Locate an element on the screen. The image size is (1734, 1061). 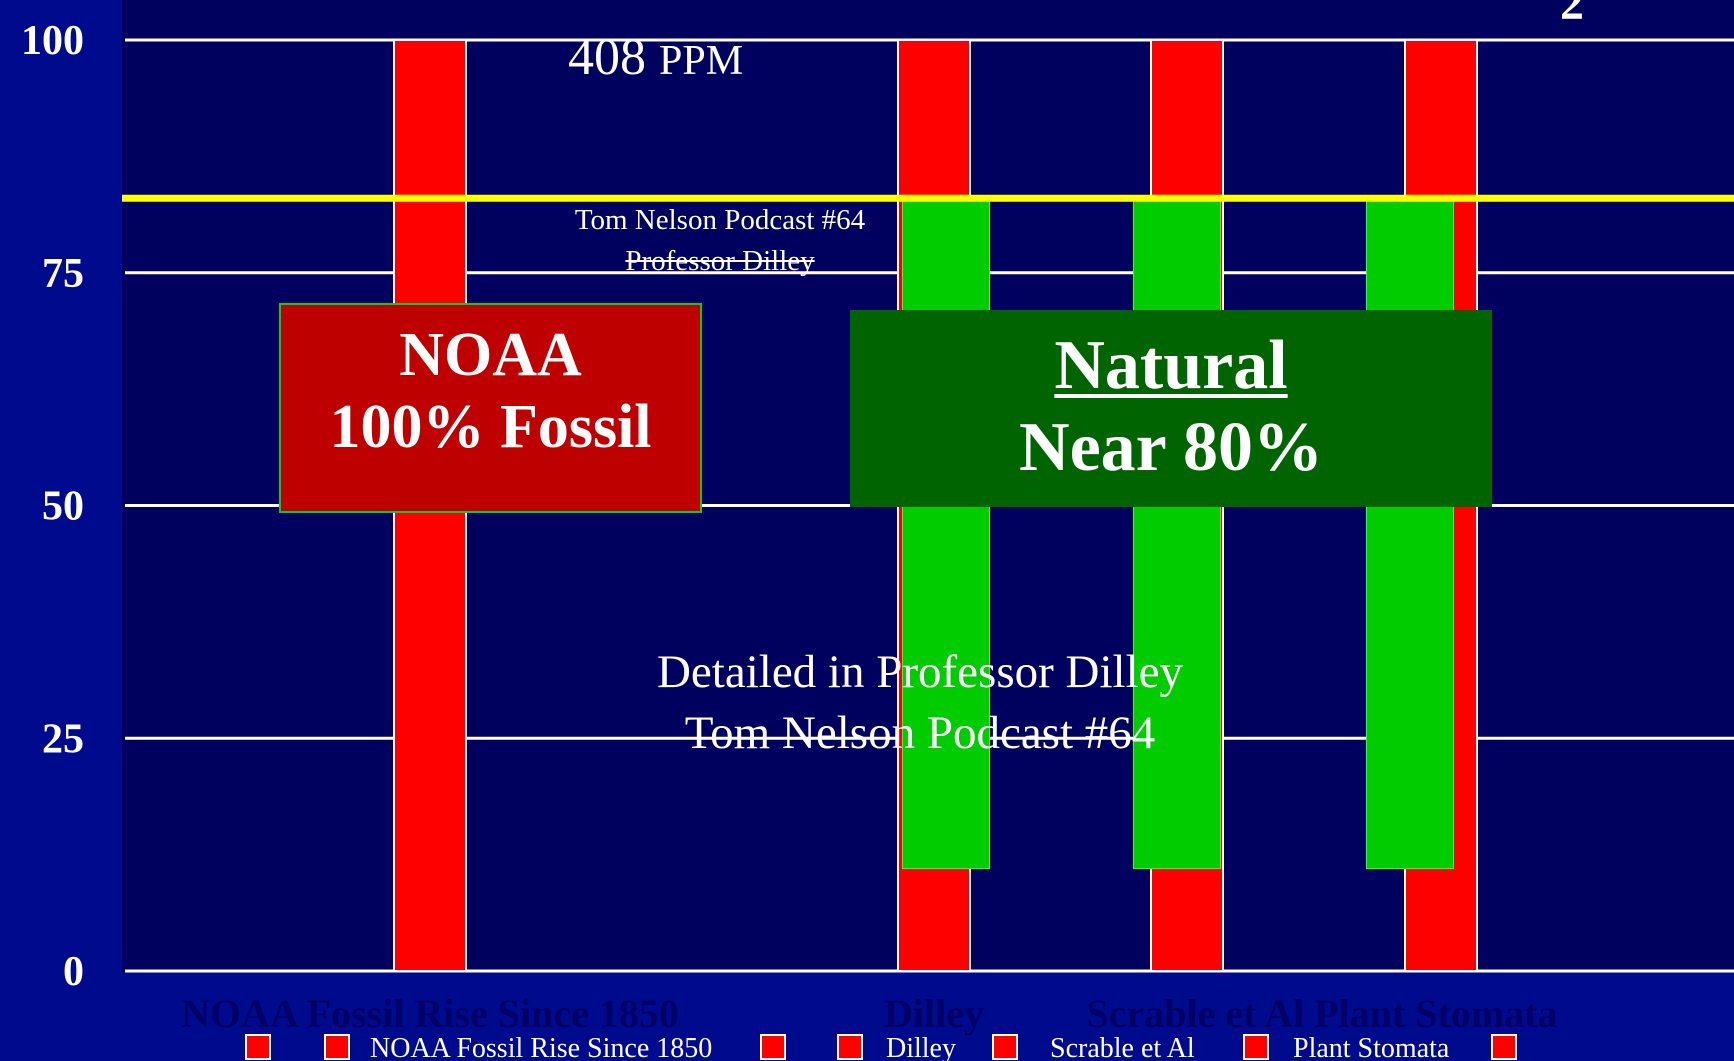
natural-callout-line1: Natural is located at coordinates (1171, 365).